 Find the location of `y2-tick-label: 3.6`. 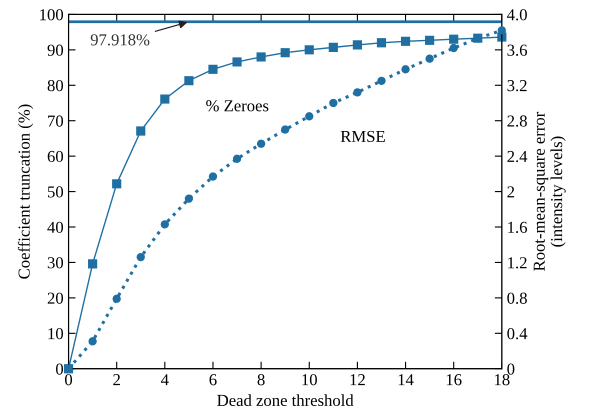

y2-tick-label: 3.6 is located at coordinates (517, 50).